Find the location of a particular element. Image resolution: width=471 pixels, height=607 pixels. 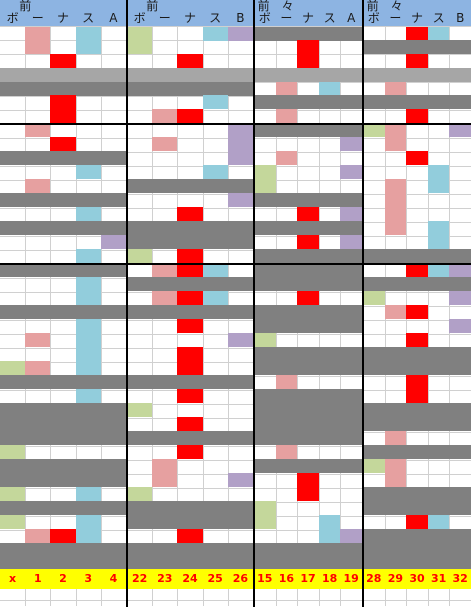

column-header: B is located at coordinates (460, 18).